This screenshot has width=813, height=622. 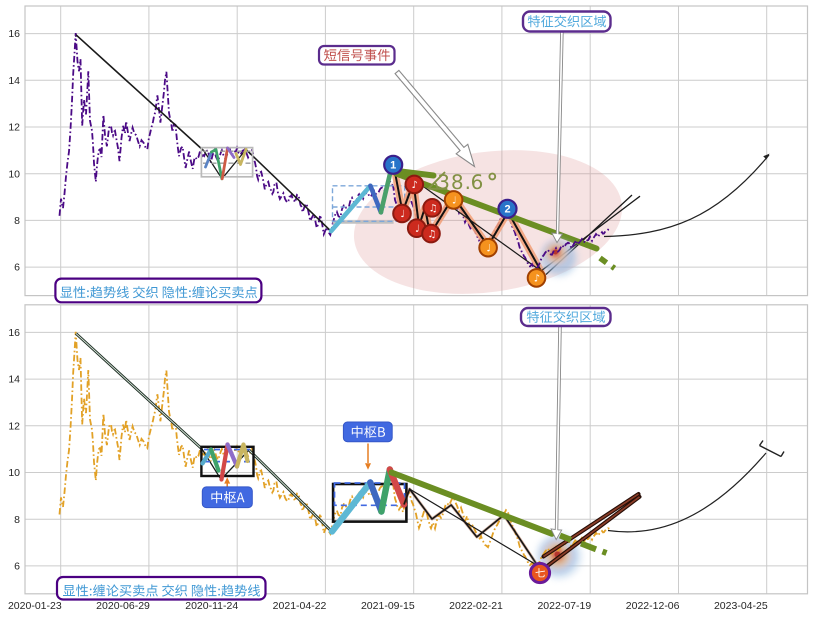 I want to click on svg-text: 2021-04-22, so click(x=300, y=606).